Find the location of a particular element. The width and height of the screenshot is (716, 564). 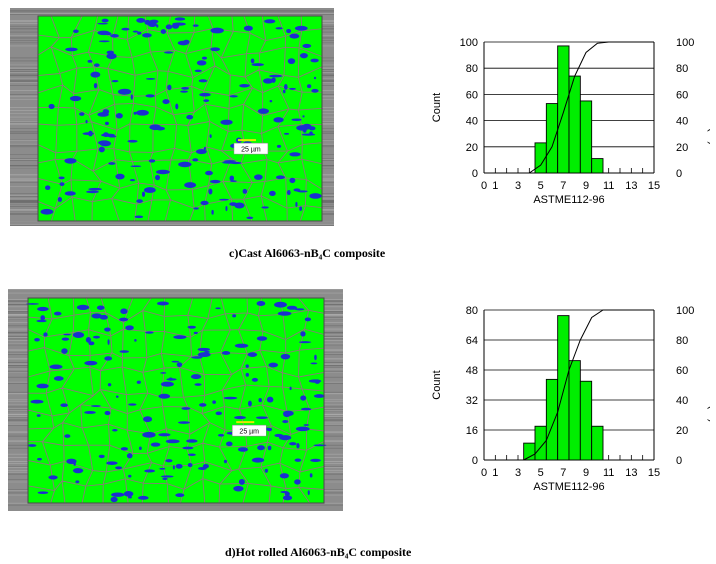

y-tick-label: 40 is located at coordinates (472, 122).